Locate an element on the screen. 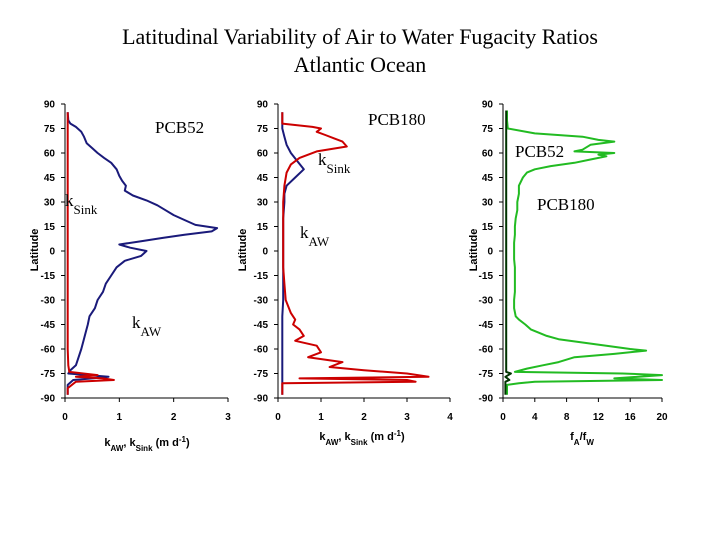 The height and width of the screenshot is (540, 720). right-y-tick-label: 75 is located at coordinates (488, 129).